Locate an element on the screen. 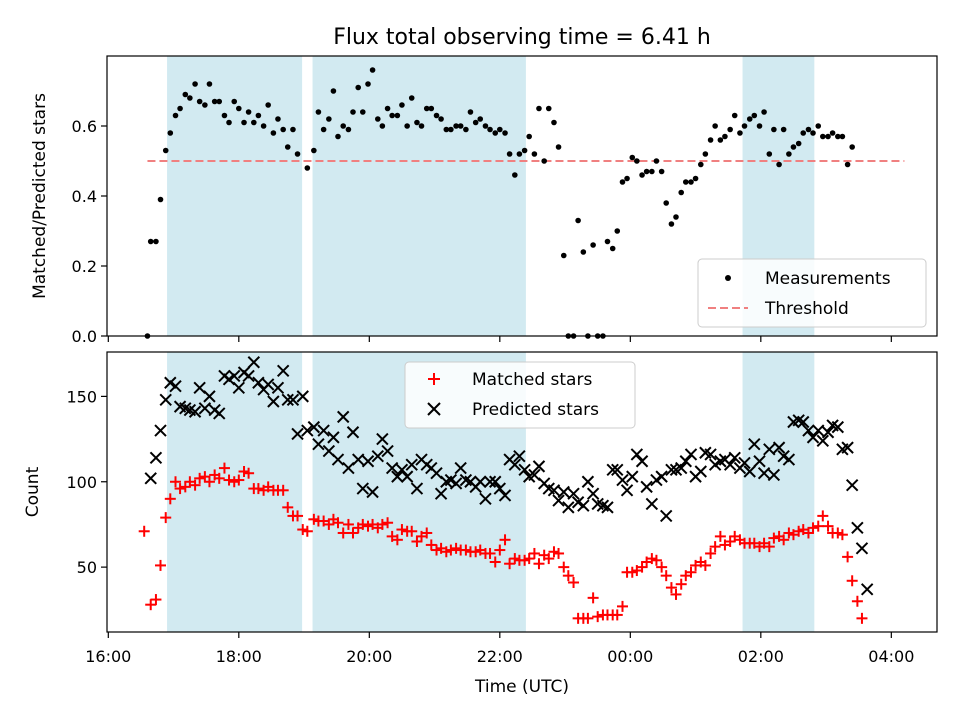 Image resolution: width=960 pixels, height=720 pixels. y-tick-label: 0.2 is located at coordinates (84, 266).